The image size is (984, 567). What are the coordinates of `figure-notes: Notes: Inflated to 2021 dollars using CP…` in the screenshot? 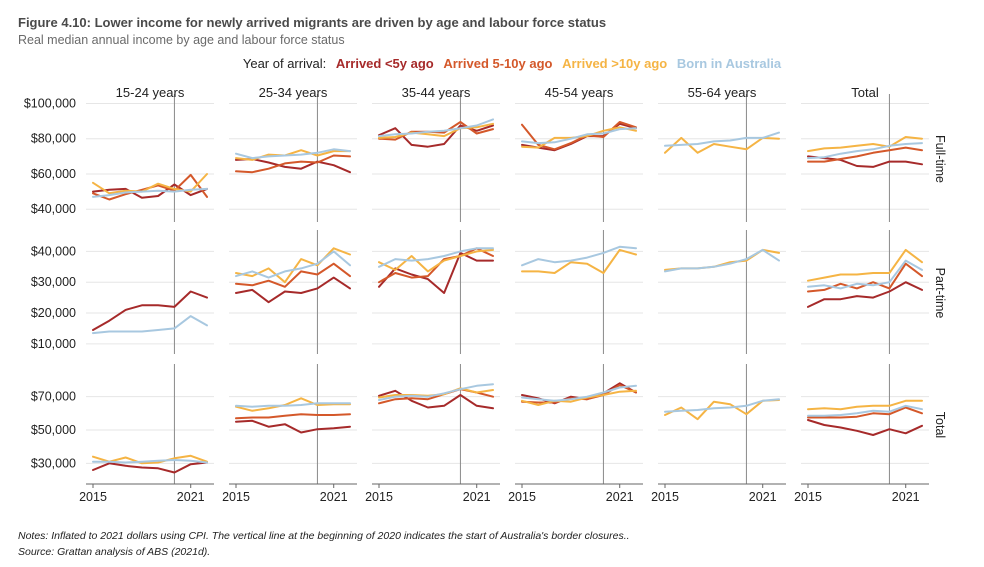 It's located at (324, 536).